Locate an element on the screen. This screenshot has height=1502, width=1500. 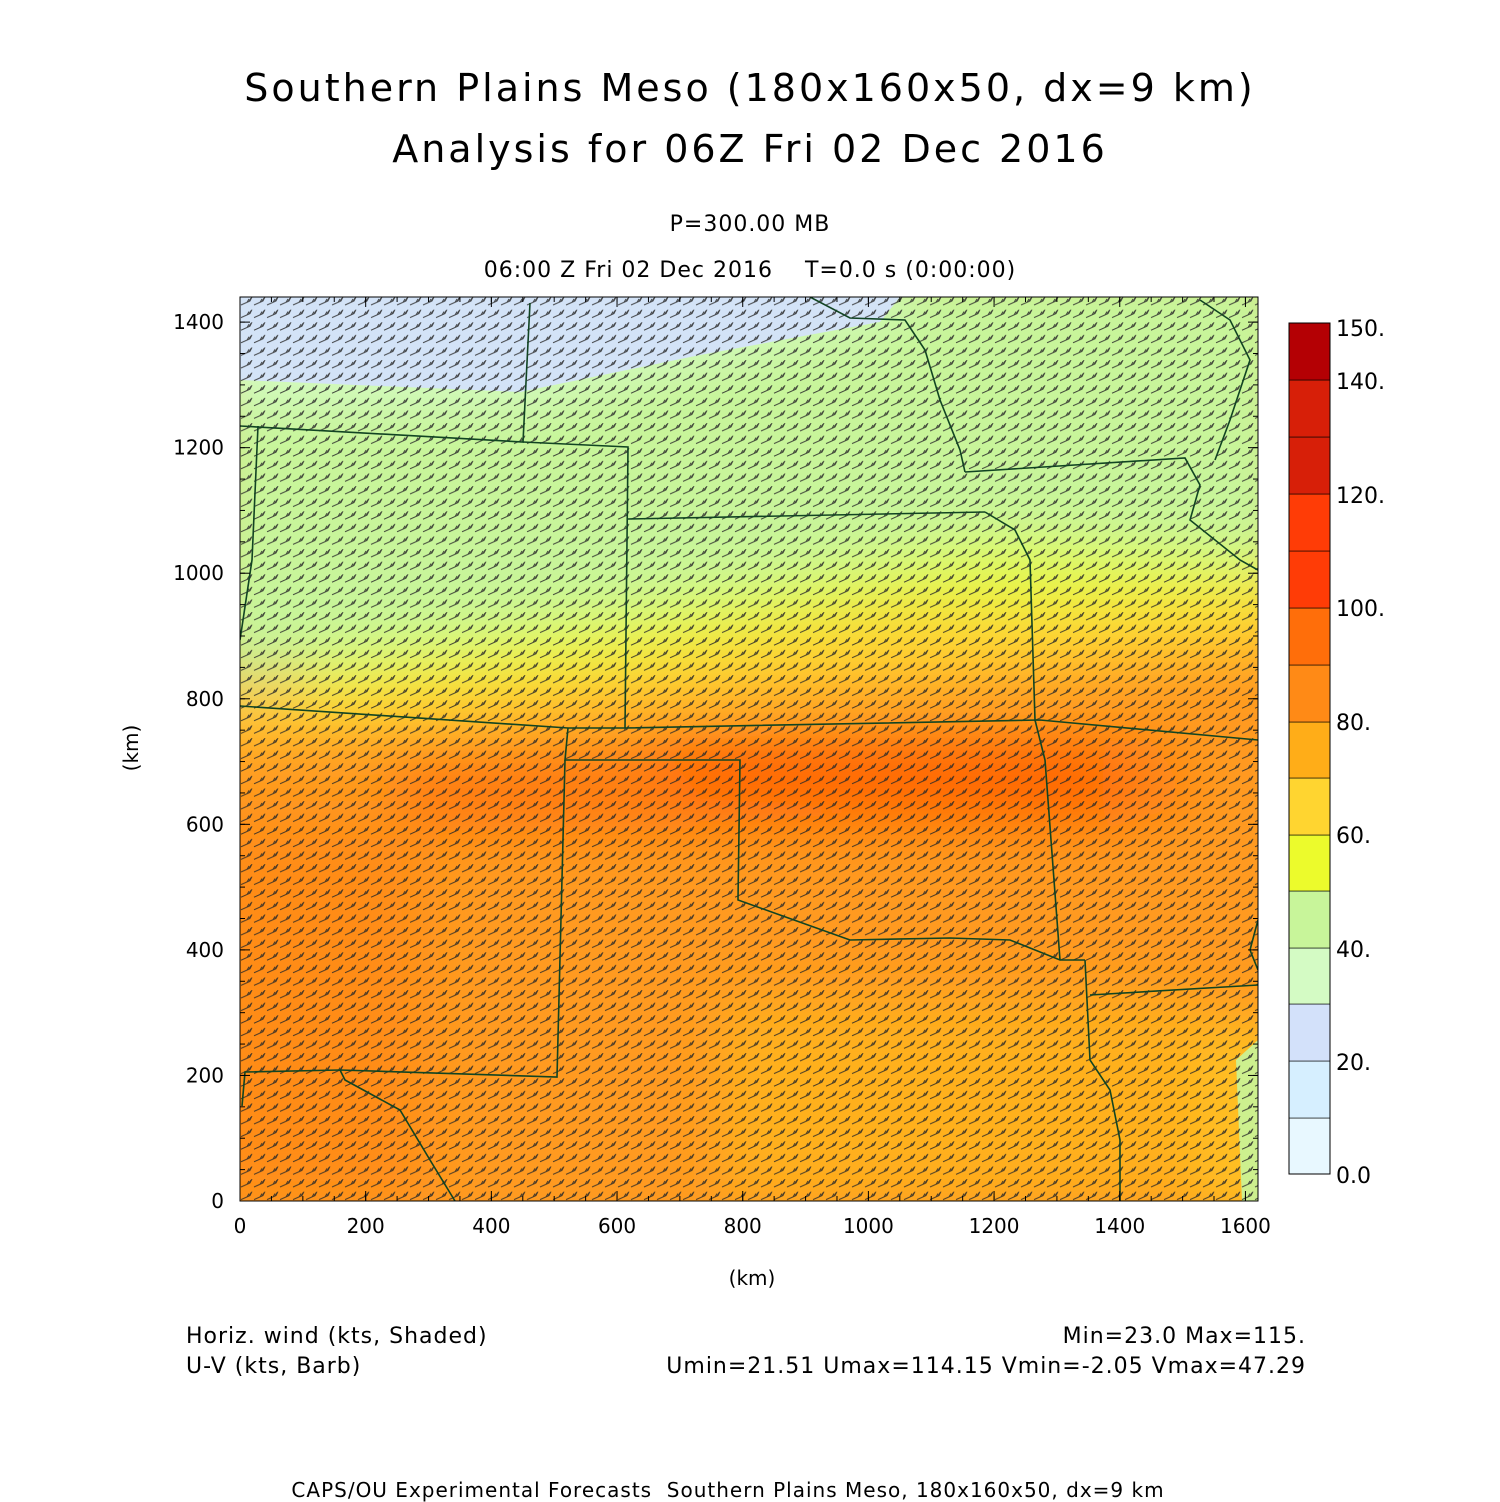
pressure-level-label: P=300.00 MB is located at coordinates (750, 224).